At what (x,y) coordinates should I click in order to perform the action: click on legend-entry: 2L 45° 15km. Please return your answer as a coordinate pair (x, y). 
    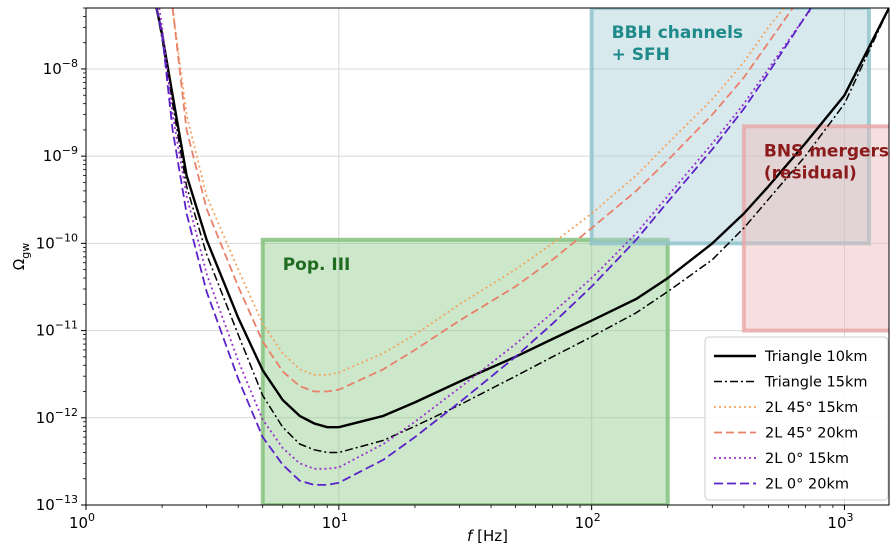
    Looking at the image, I should click on (811, 408).